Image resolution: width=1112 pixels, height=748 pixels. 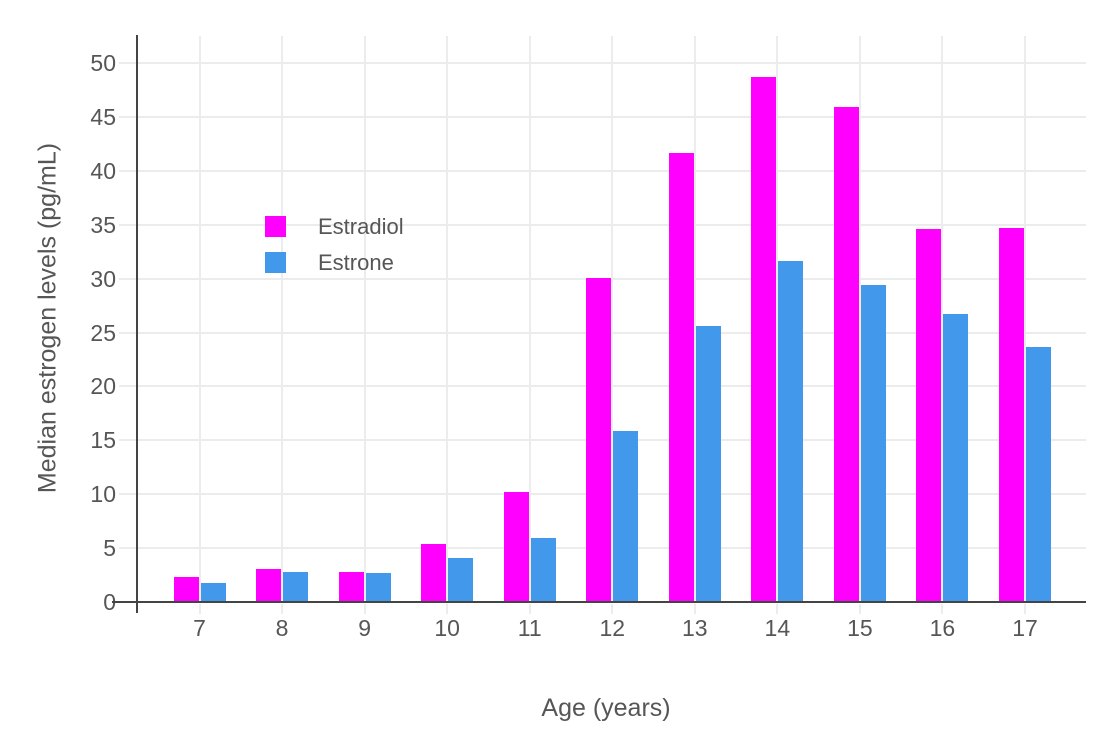 What do you see at coordinates (103, 440) in the screenshot?
I see `y-tick-label: 15` at bounding box center [103, 440].